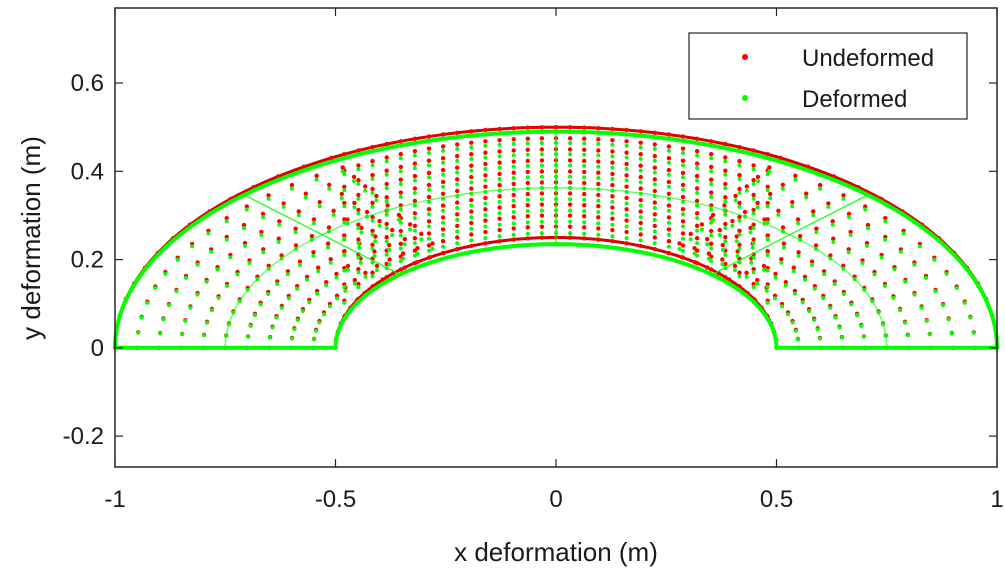 This screenshot has height=571, width=1005. I want to click on y-tick-label: 0.4, so click(87, 171).